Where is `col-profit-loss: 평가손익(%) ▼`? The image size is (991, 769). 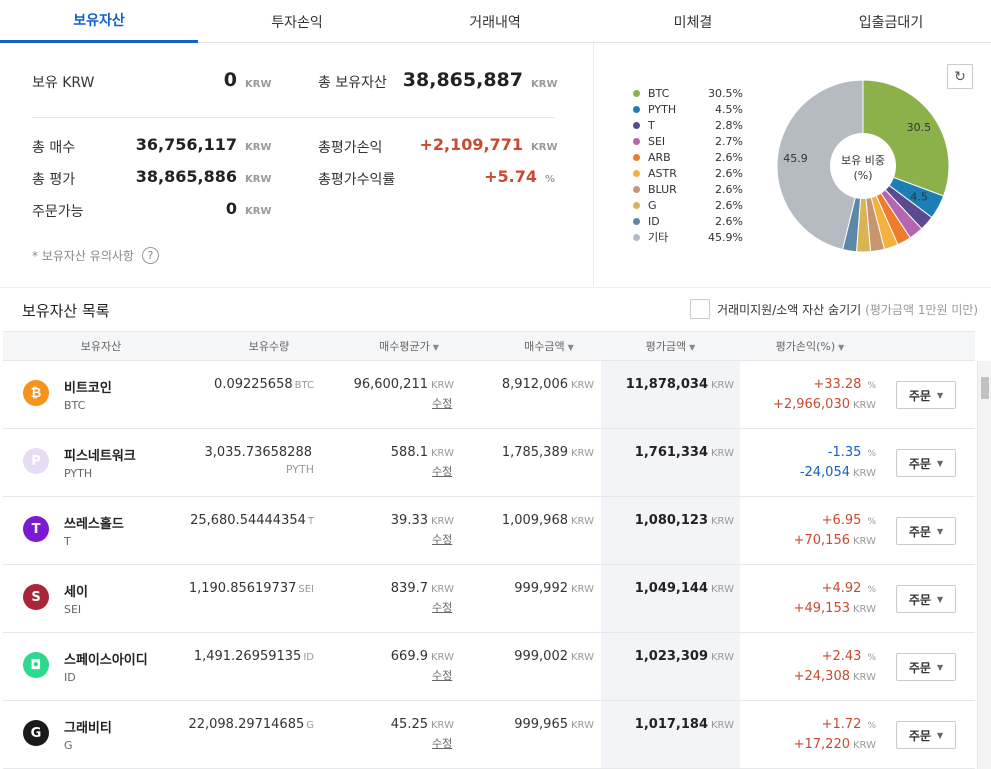 col-profit-loss: 평가손익(%) ▼ is located at coordinates (810, 346).